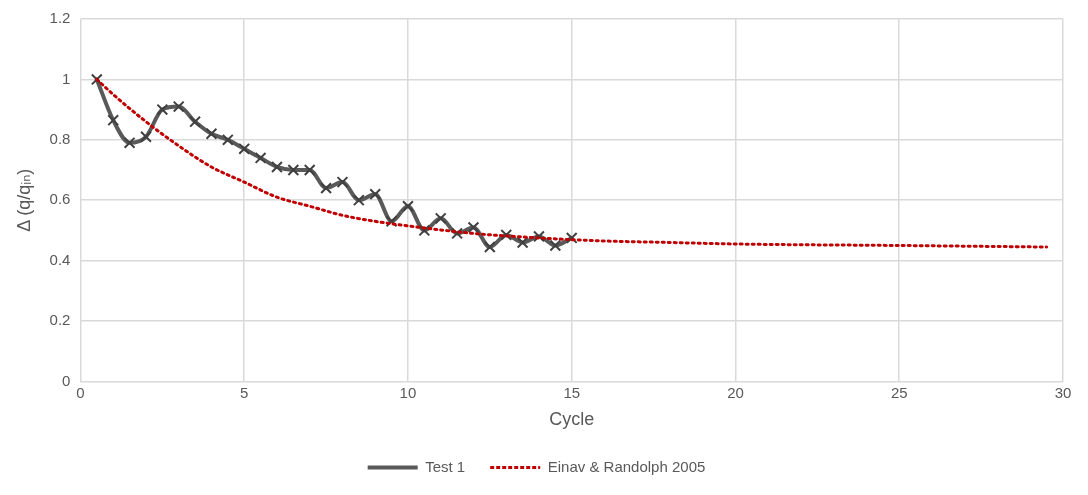 This screenshot has height=495, width=1088. I want to click on x-tick-label: 20, so click(735, 392).